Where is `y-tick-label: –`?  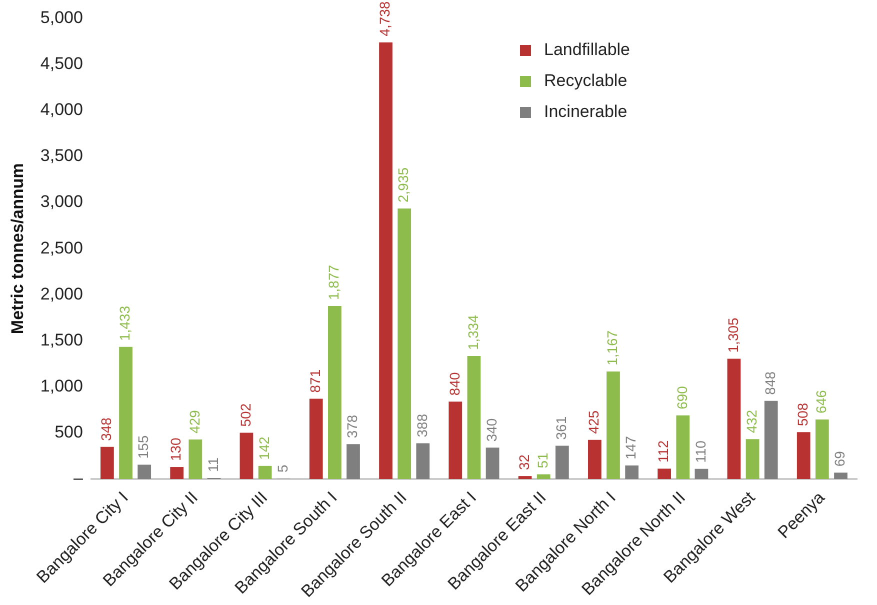 y-tick-label: – is located at coordinates (78, 478).